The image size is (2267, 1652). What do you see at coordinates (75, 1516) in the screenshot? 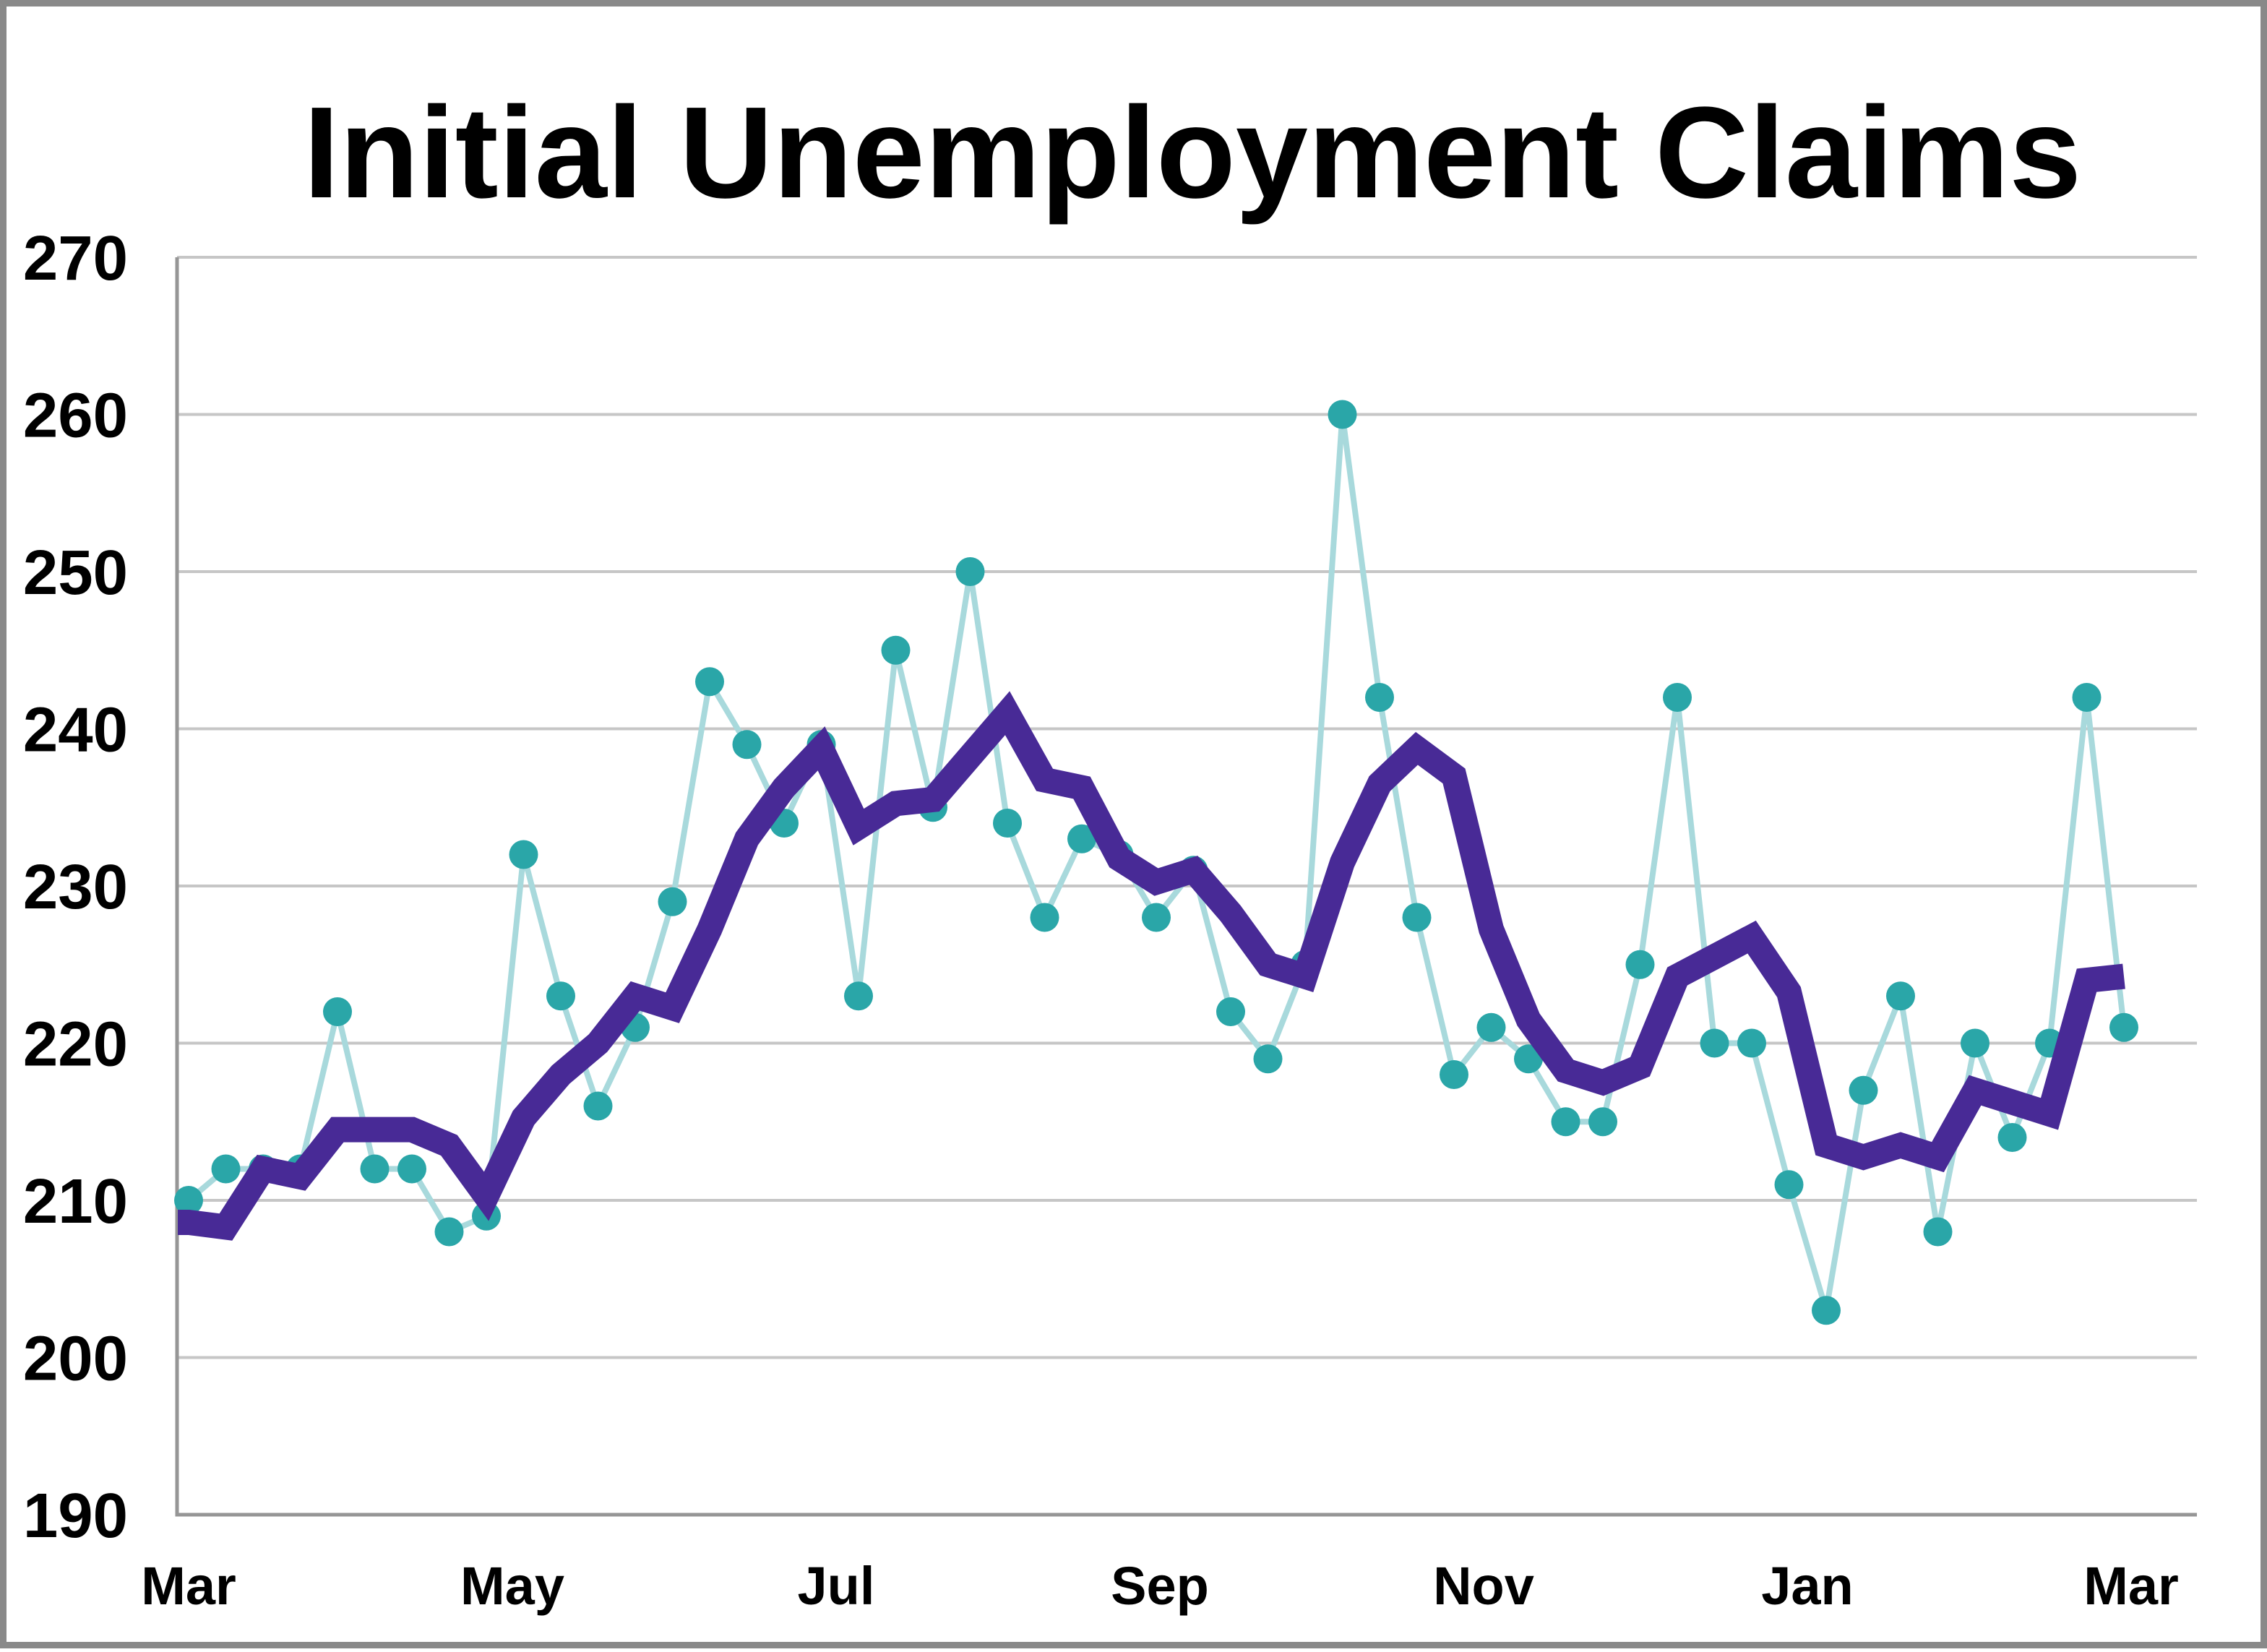
I see `y-tick-label-190: 190` at bounding box center [75, 1516].